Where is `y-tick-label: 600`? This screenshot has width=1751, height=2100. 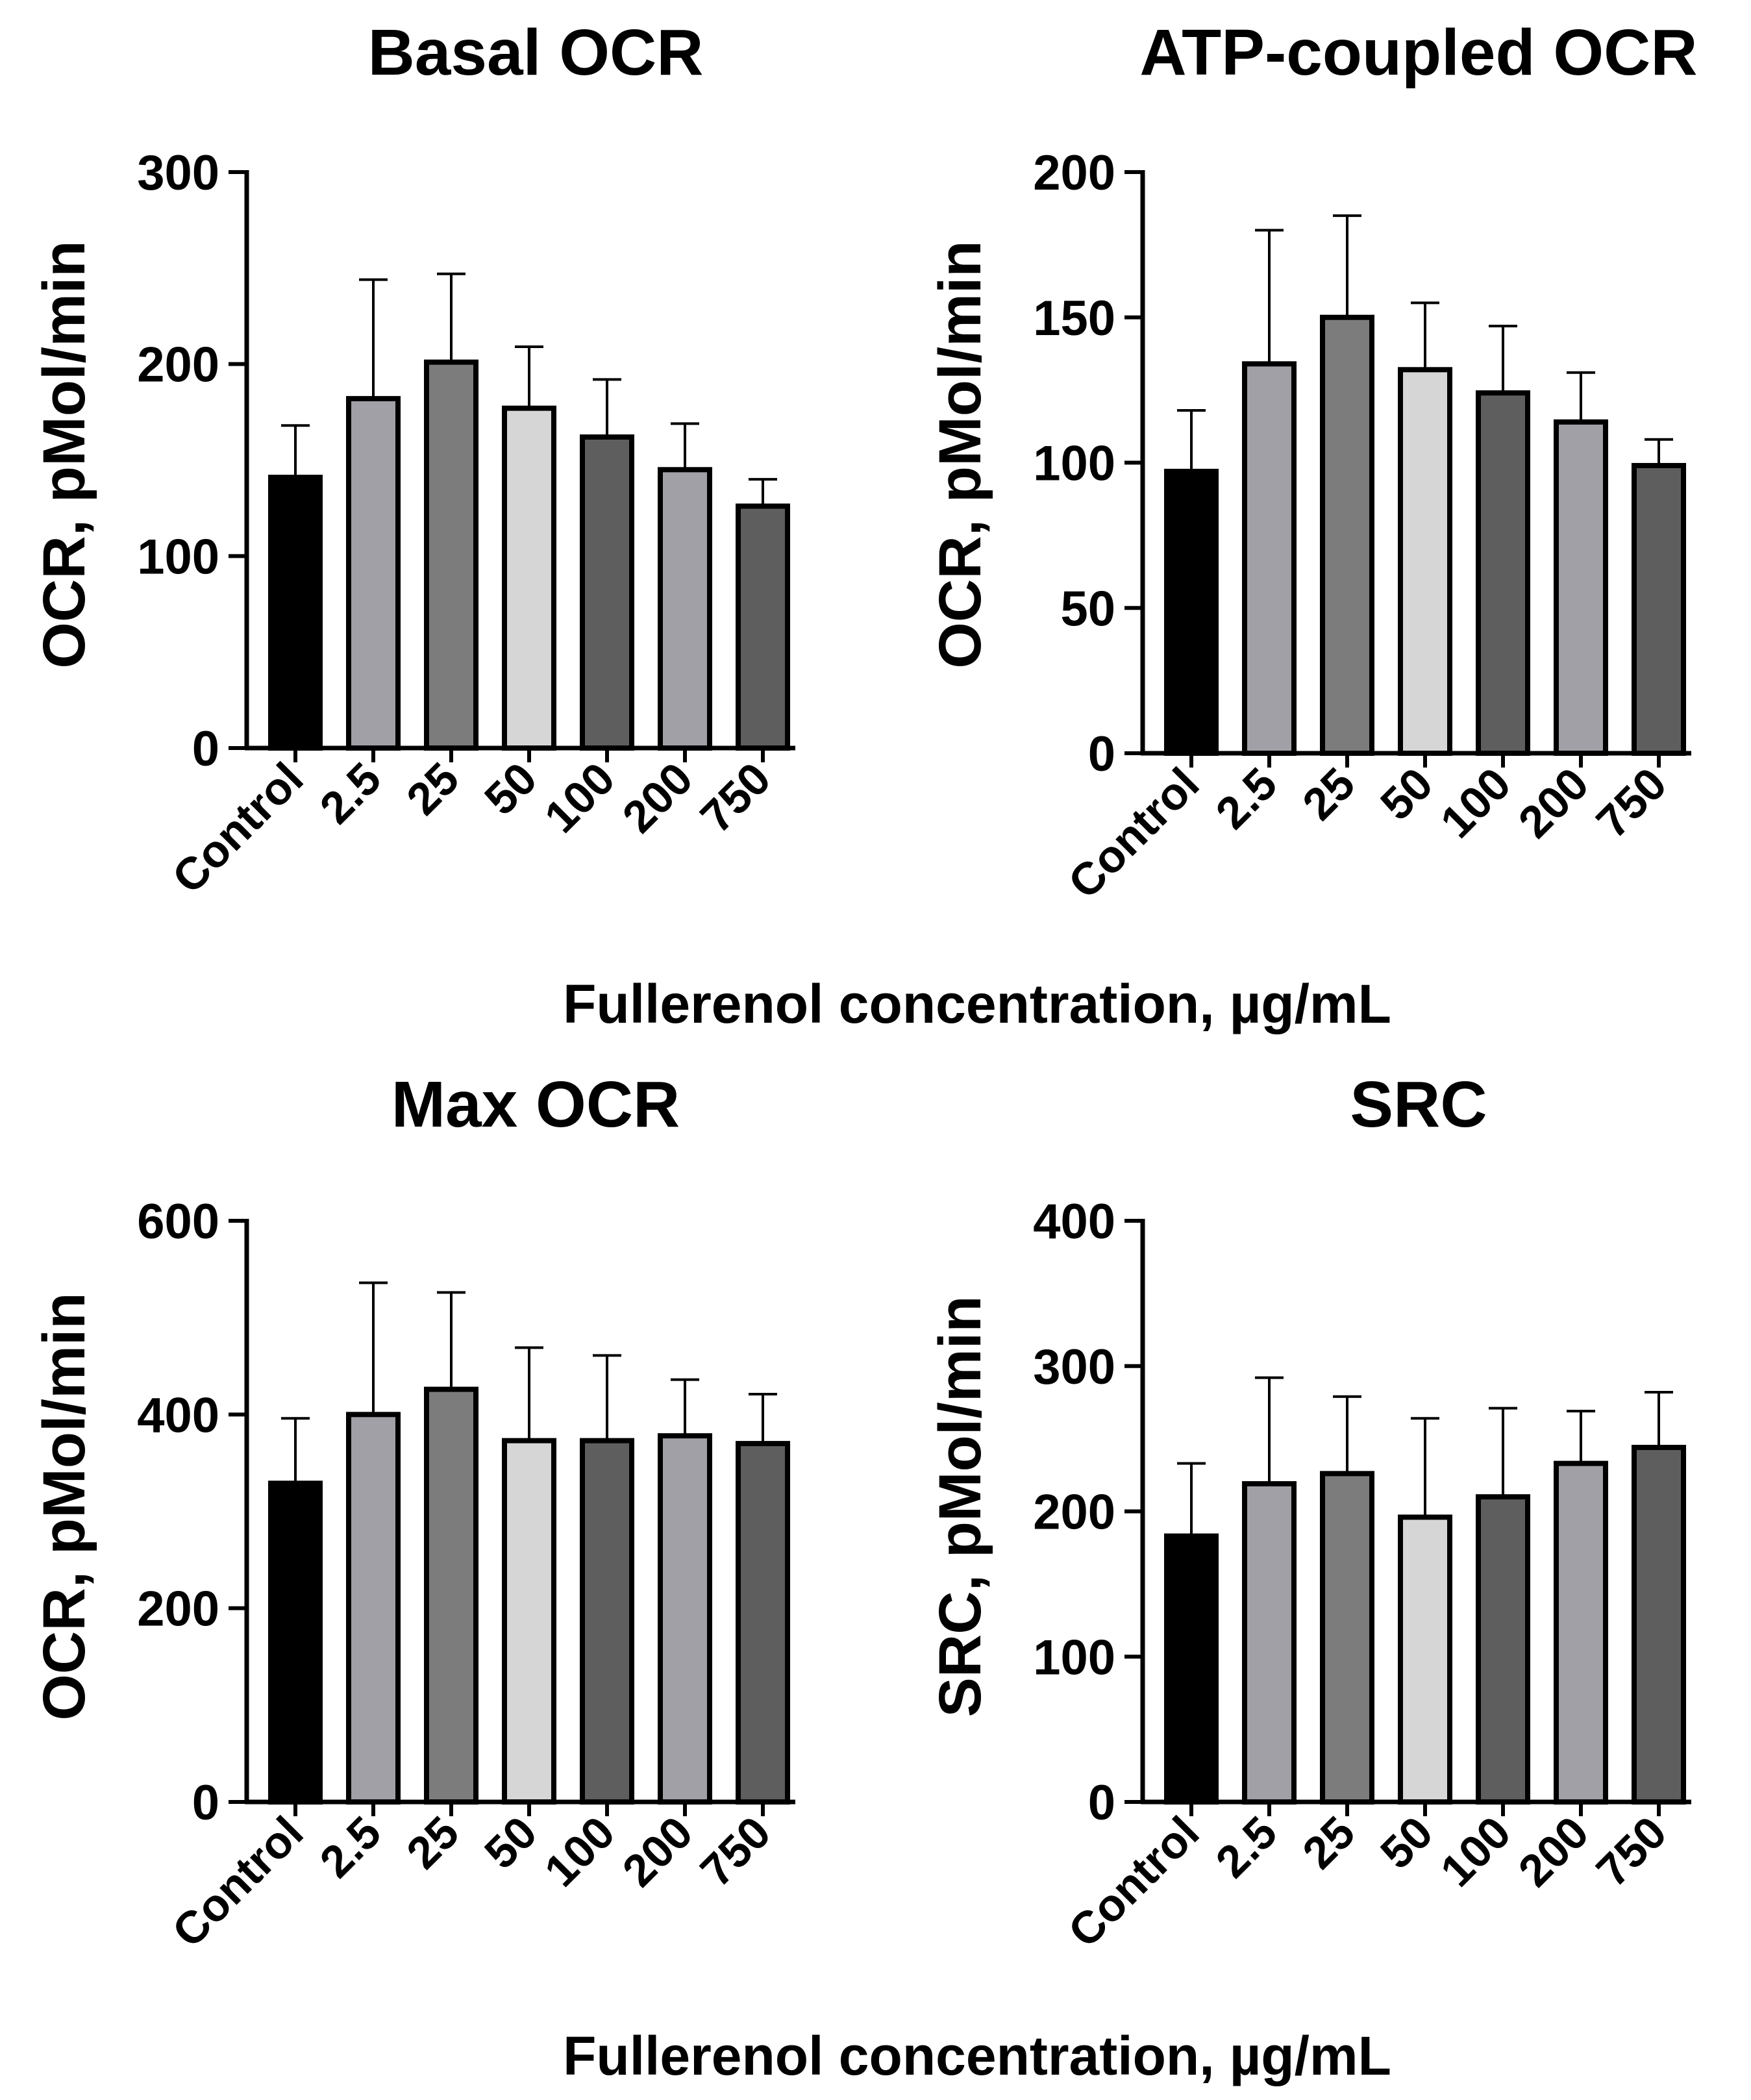 y-tick-label: 600 is located at coordinates (178, 1221).